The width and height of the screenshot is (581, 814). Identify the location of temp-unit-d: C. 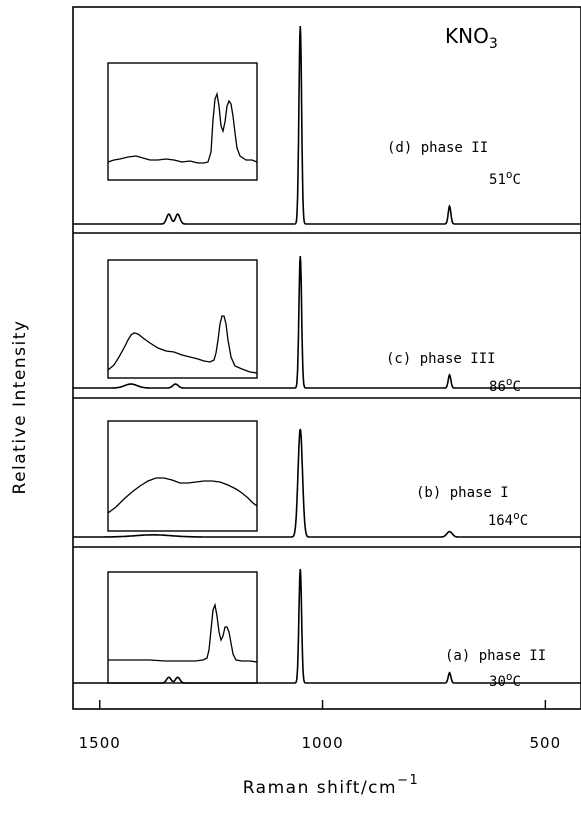
(517, 180).